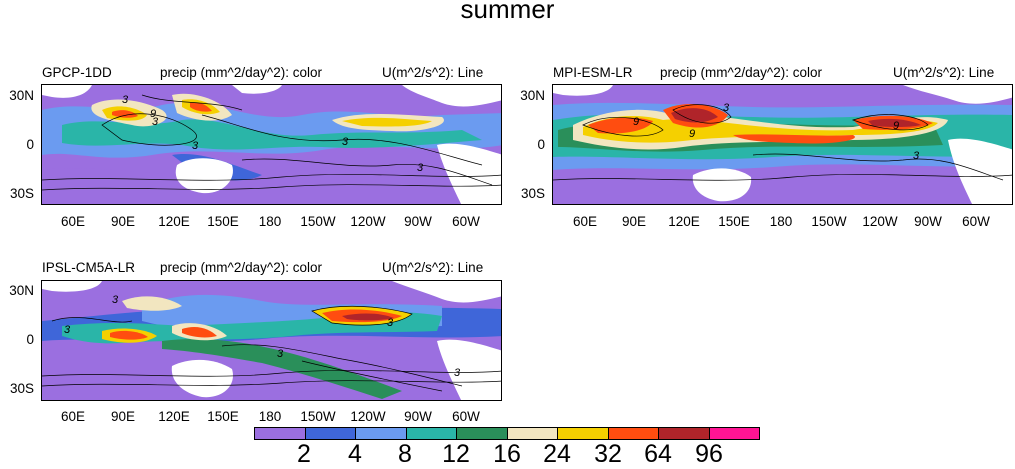 The image size is (1015, 469). Describe the element at coordinates (405, 454) in the screenshot. I see `colorbar-label: 8` at that location.